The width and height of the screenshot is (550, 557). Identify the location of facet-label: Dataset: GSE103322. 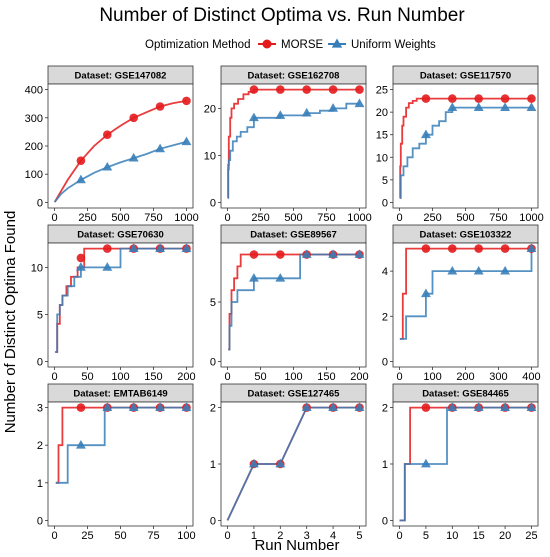
(466, 235).